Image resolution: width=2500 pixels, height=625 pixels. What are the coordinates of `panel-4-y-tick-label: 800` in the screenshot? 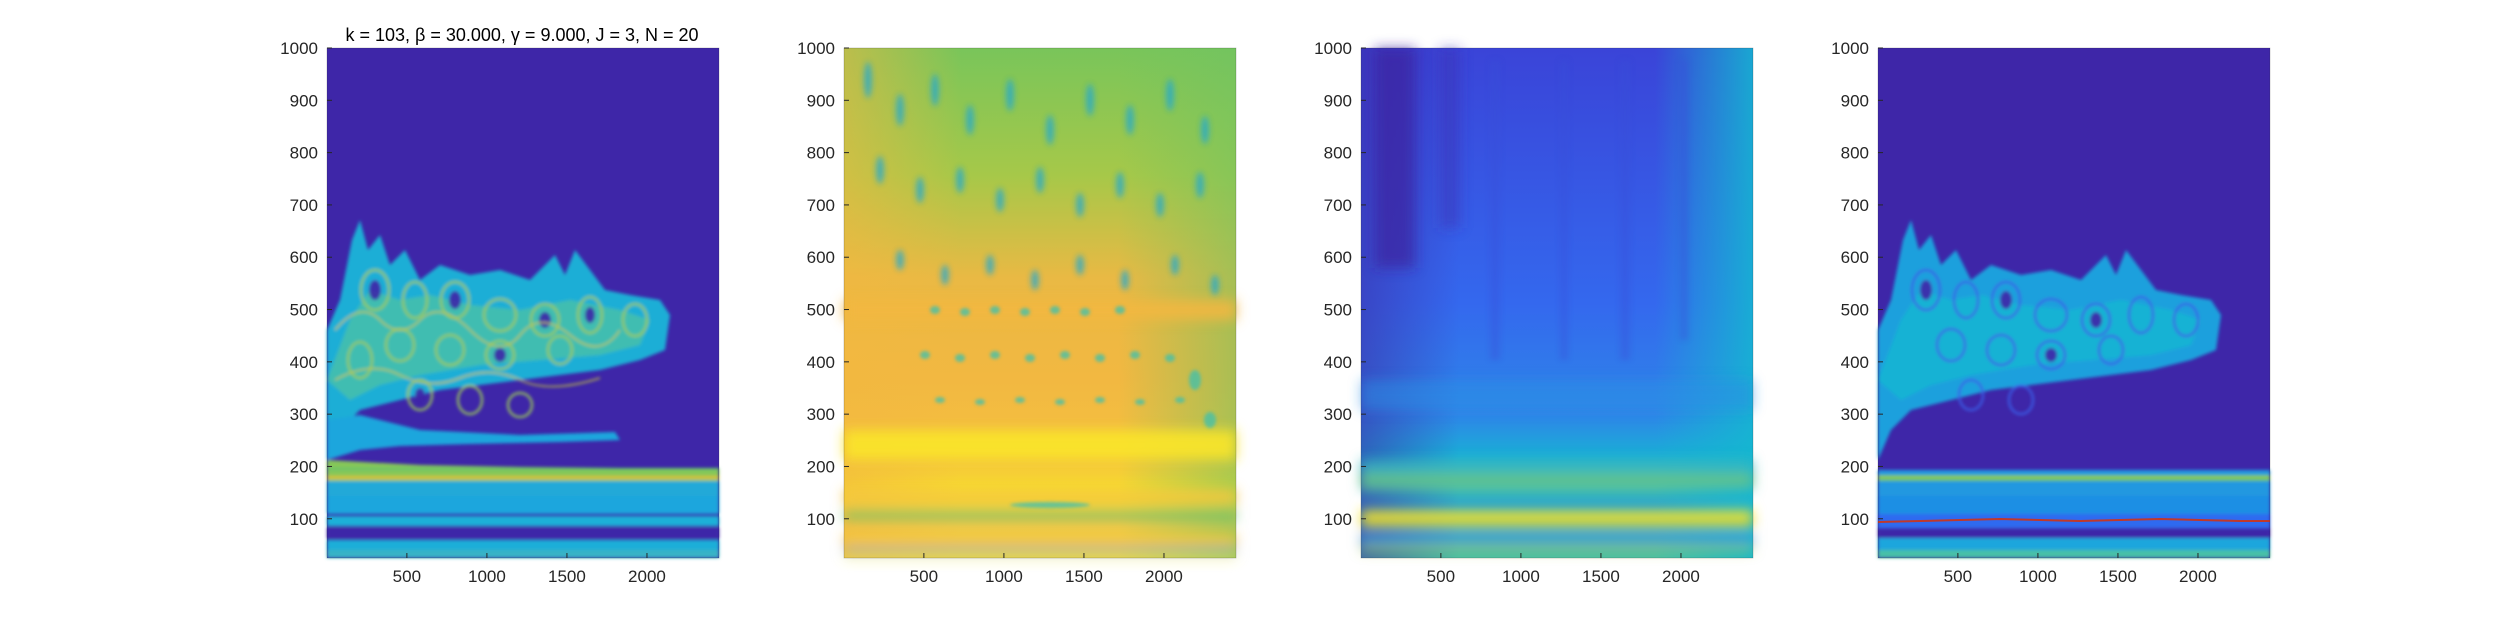 It's located at (1855, 153).